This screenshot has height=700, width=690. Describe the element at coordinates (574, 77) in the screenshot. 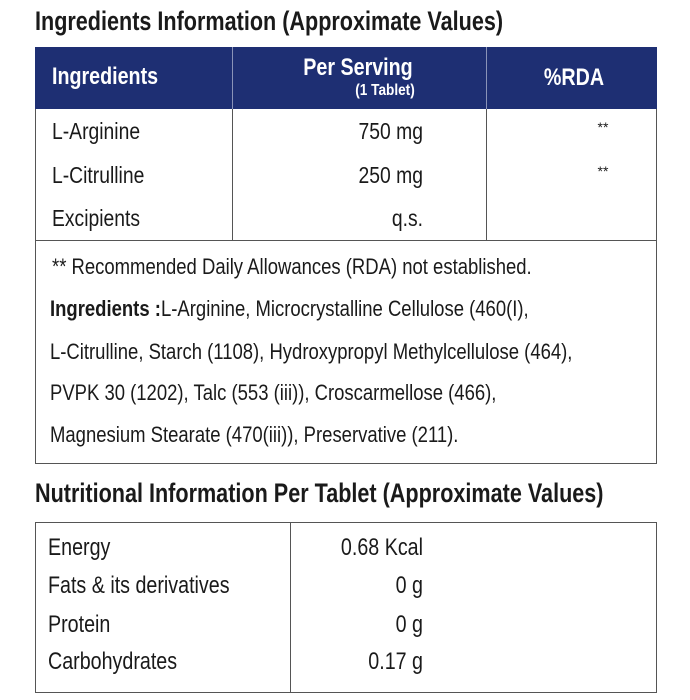

I see `column-header: %RDA` at that location.